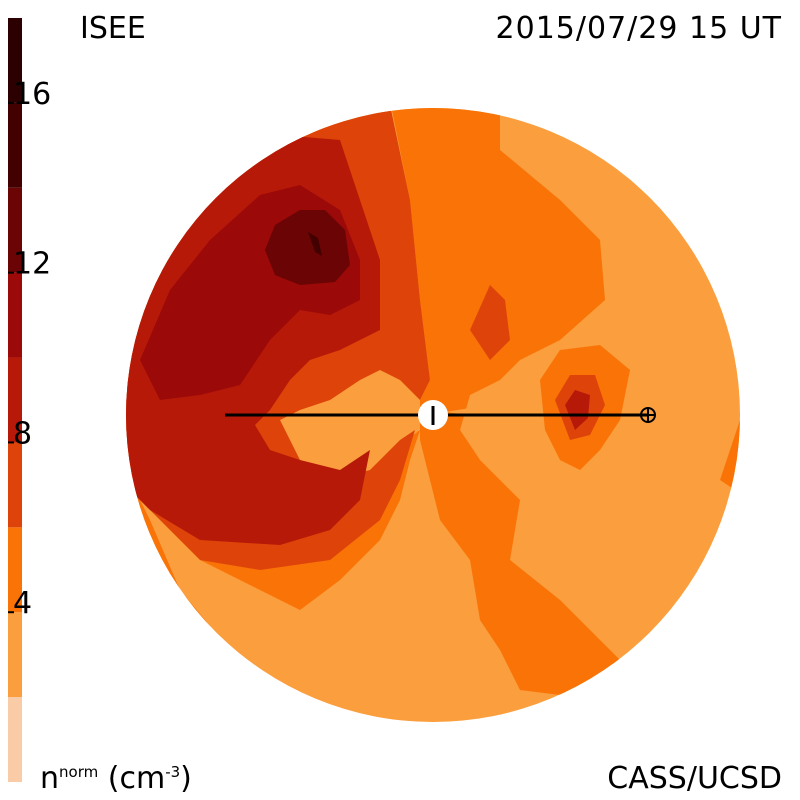  What do you see at coordinates (116, 778) in the screenshot?
I see `colorbar-unit-label: nnorm (cm-3)` at bounding box center [116, 778].